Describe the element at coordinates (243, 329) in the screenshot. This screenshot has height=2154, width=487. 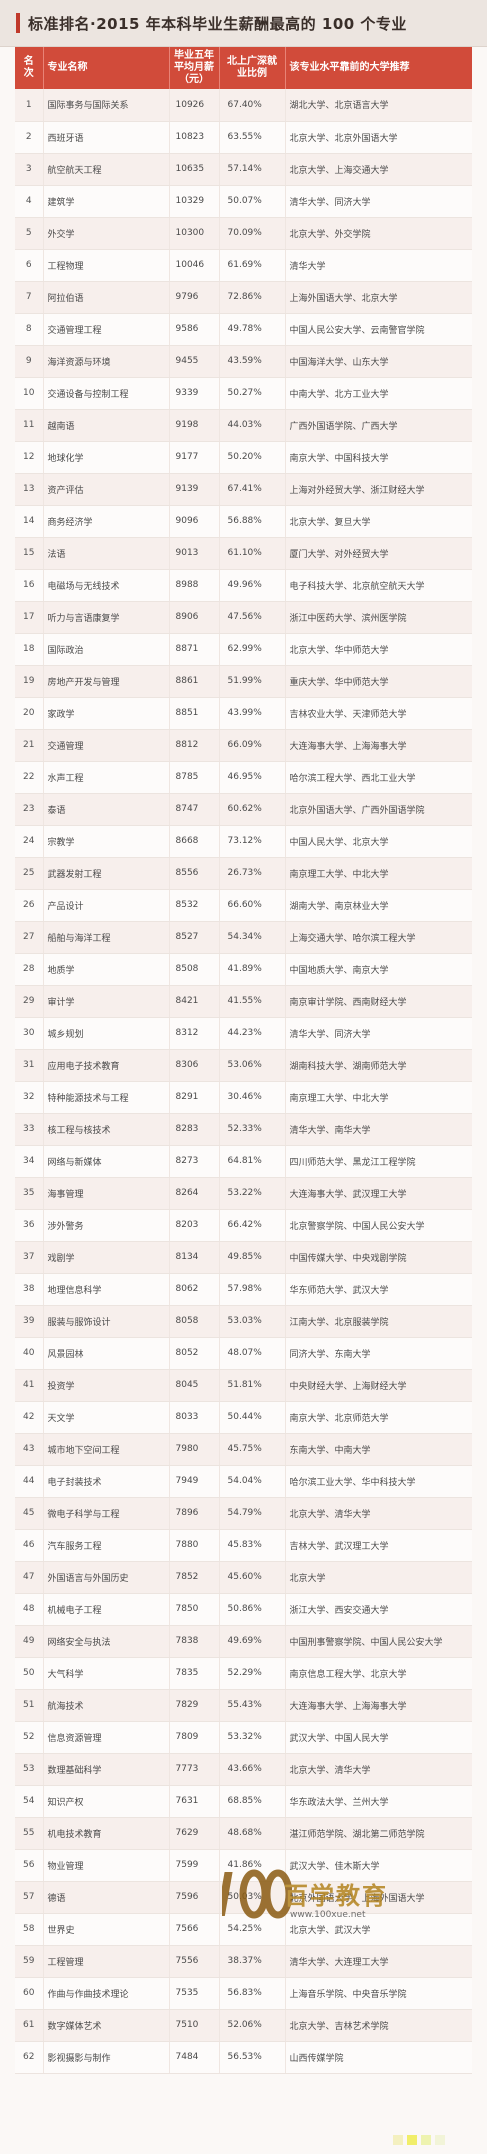
I see `table-row: 8 交通管理工程 9586 49.78% 中国人民公安大学、云南警官学院` at that location.